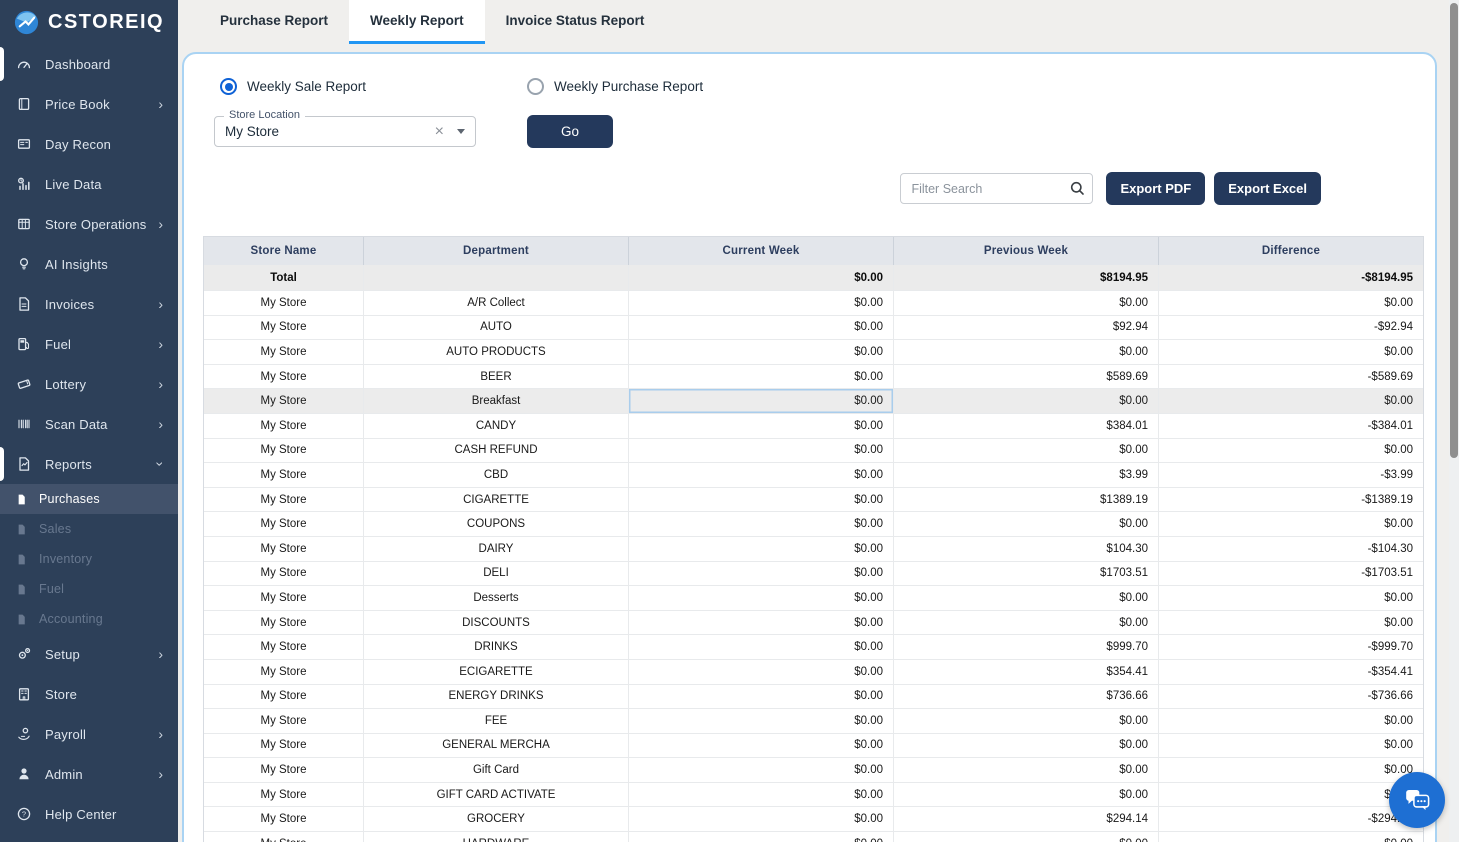 The width and height of the screenshot is (1459, 842). I want to click on table-row: My Store COUPONS $0.00 $0.00 $0.00, so click(813, 524).